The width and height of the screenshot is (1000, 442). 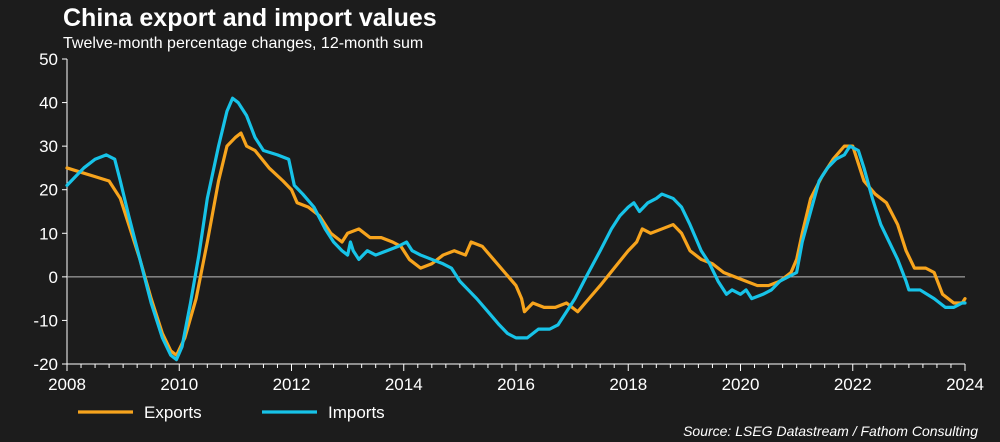 What do you see at coordinates (53, 277) in the screenshot?
I see `y-tick-label: 0` at bounding box center [53, 277].